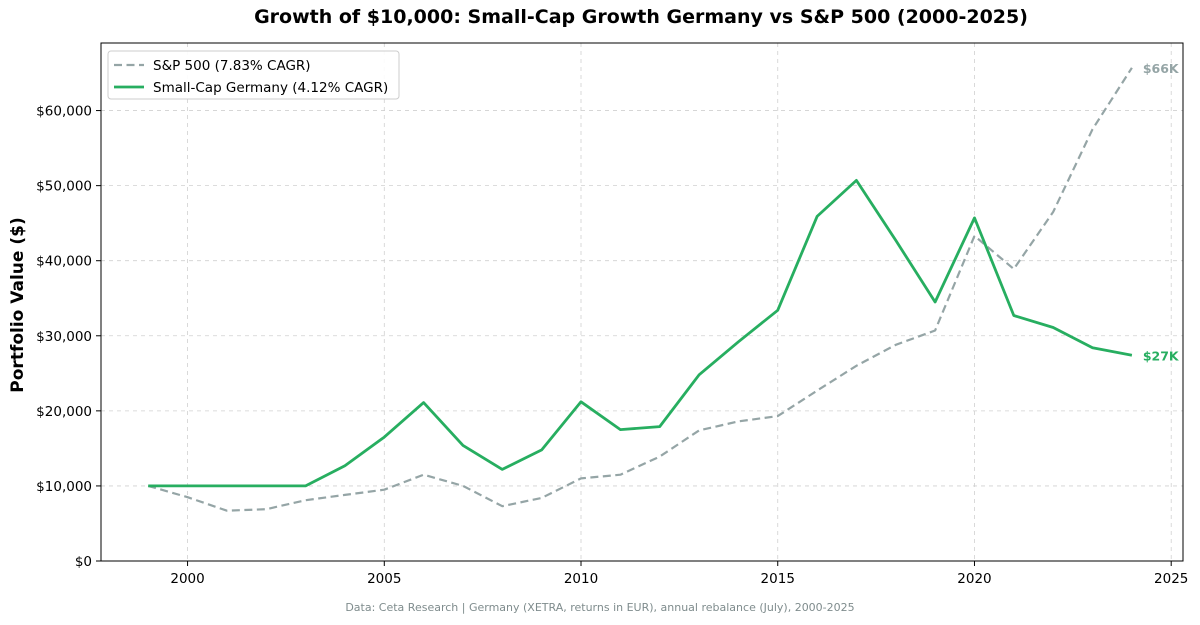 Image resolution: width=1200 pixels, height=625 pixels. I want to click on y-tick-label: $20,000, so click(64, 412).